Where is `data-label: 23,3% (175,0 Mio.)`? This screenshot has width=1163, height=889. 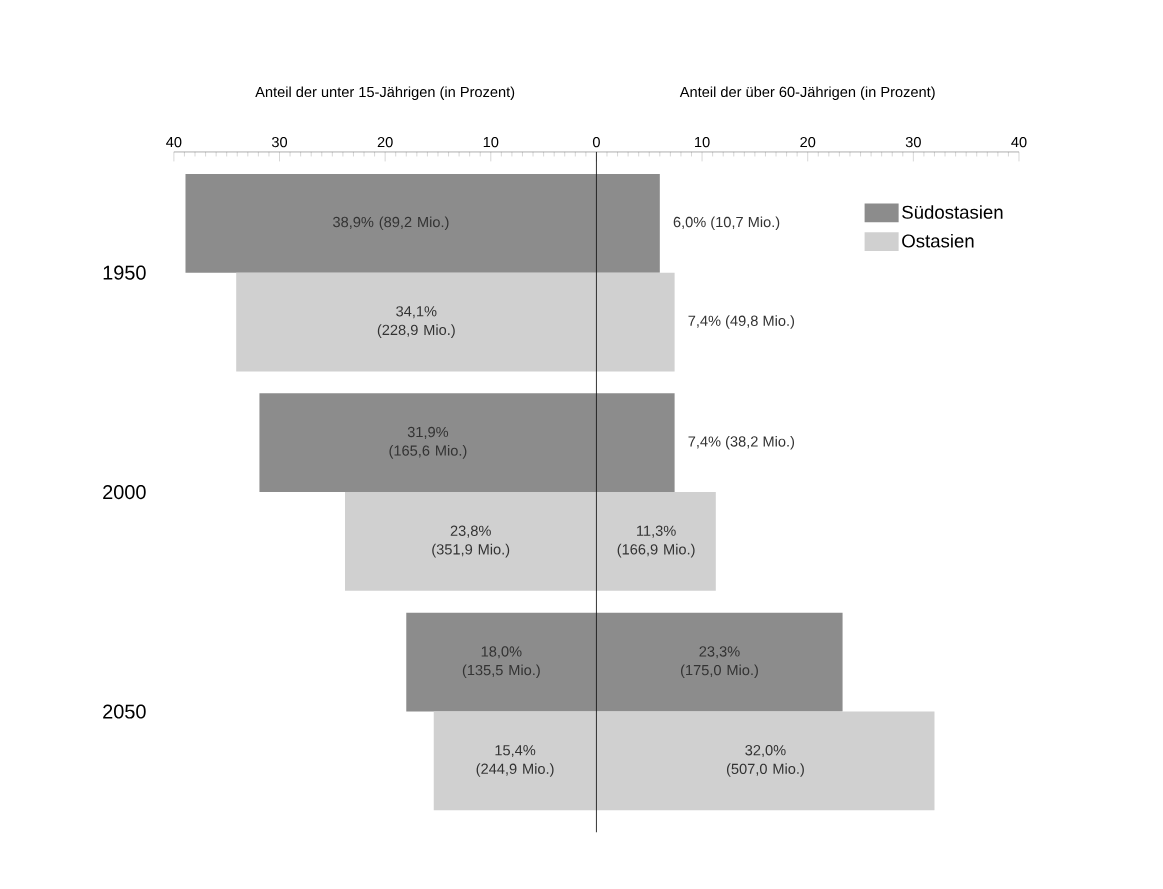 data-label: 23,3% (175,0 Mio.) is located at coordinates (719, 662).